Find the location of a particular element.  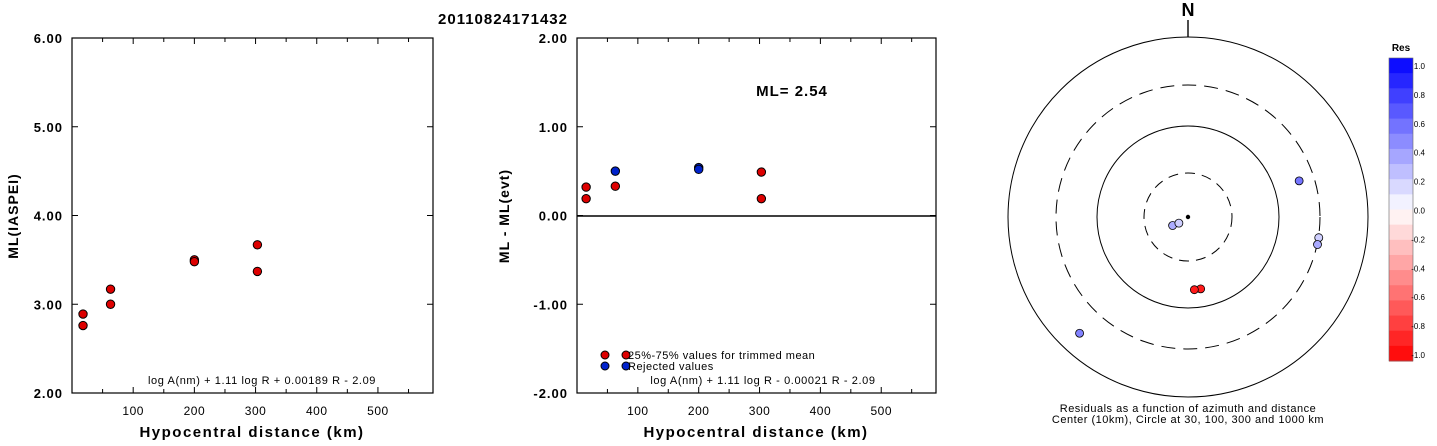

legend-label-rejected: Rejected values is located at coordinates (671, 367).